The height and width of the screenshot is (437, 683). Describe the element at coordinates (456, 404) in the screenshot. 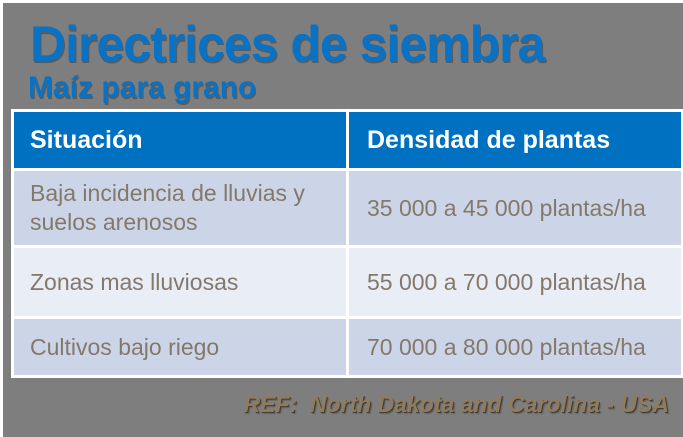

I see `reference-note: REF: North Dakota and Carolina - USA` at that location.